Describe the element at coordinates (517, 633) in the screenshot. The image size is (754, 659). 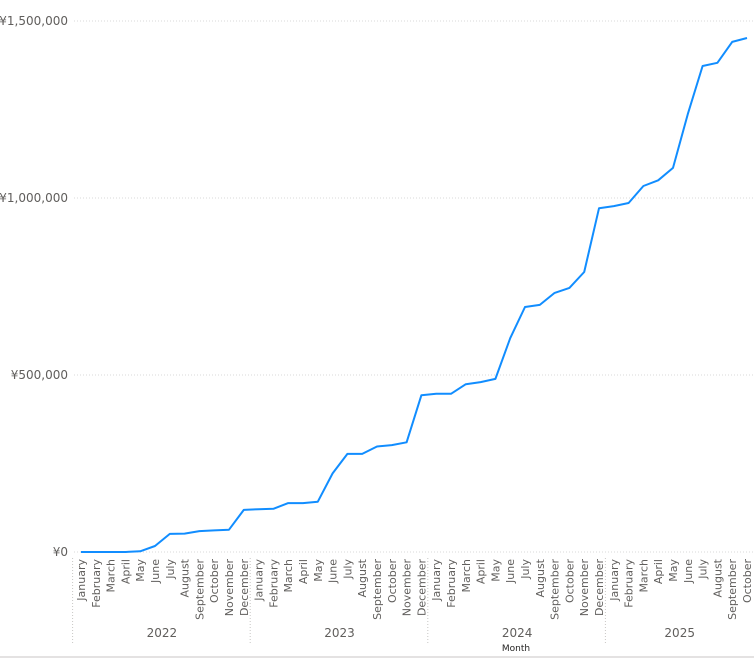
I see `year-label: 2024` at that location.